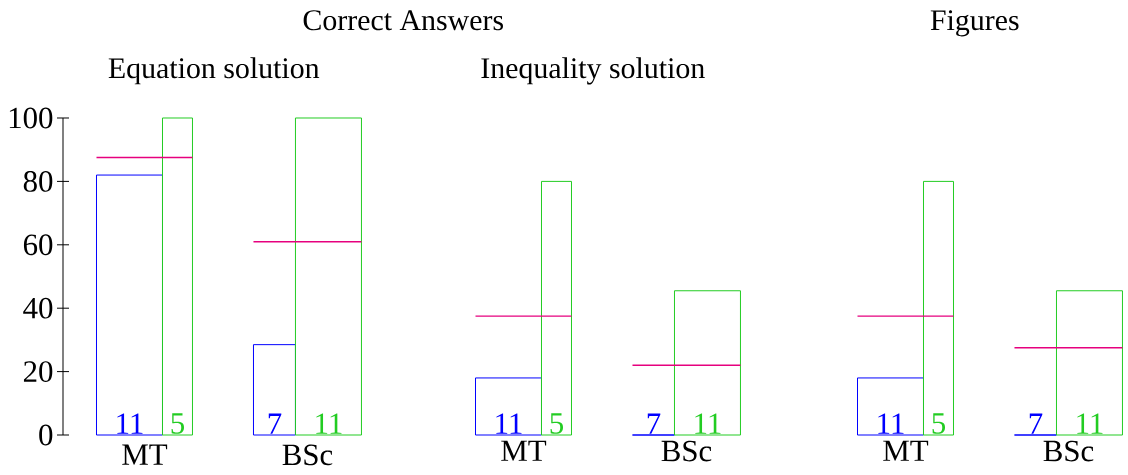  Describe the element at coordinates (46, 435) in the screenshot. I see `y-tick-label: 0` at that location.